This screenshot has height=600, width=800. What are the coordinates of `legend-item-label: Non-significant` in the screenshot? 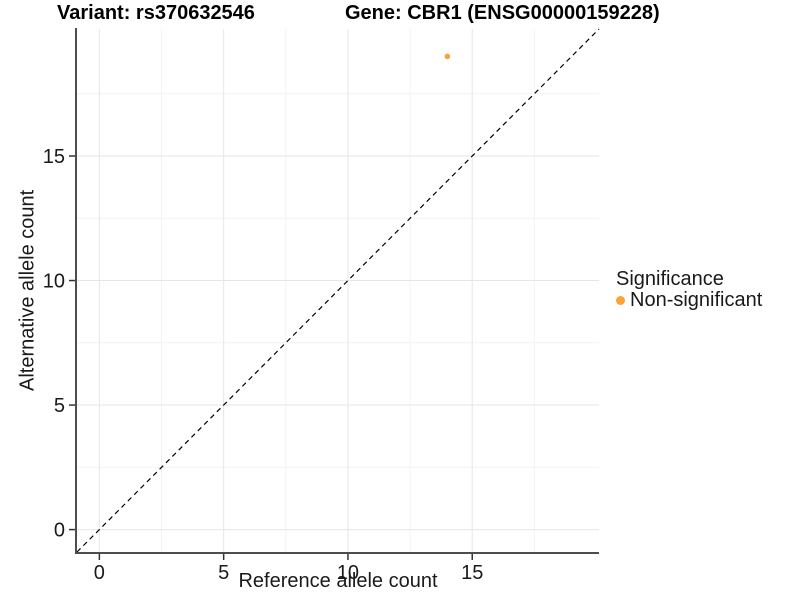 It's located at (696, 300).